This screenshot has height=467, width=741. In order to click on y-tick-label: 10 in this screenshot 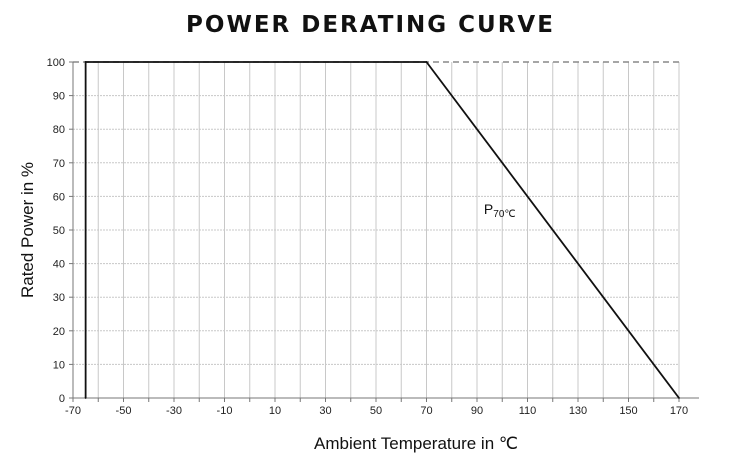, I will do `click(59, 365)`.